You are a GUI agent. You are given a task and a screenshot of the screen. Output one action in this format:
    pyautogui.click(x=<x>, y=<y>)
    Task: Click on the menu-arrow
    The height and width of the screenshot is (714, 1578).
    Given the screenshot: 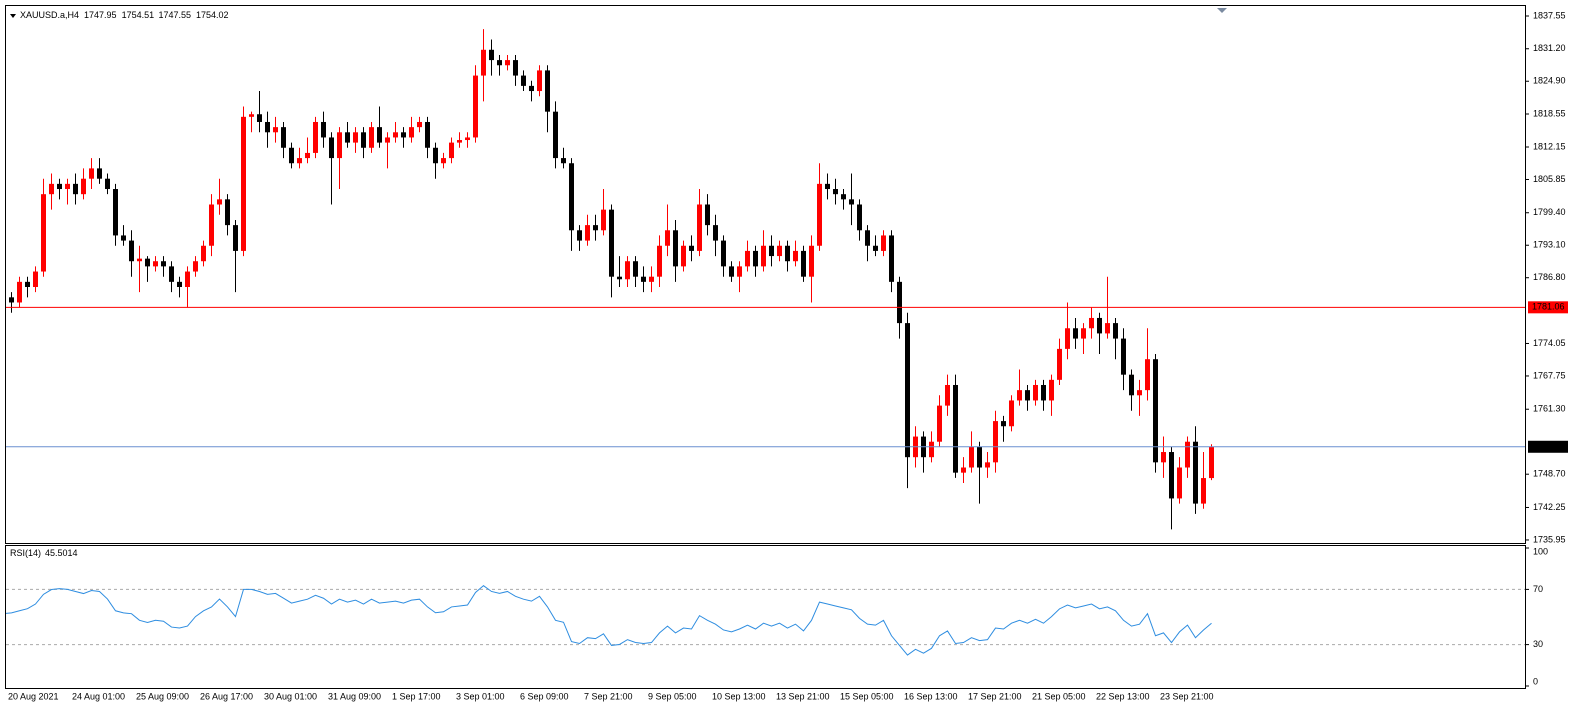 What is the action you would take?
    pyautogui.click(x=13, y=16)
    